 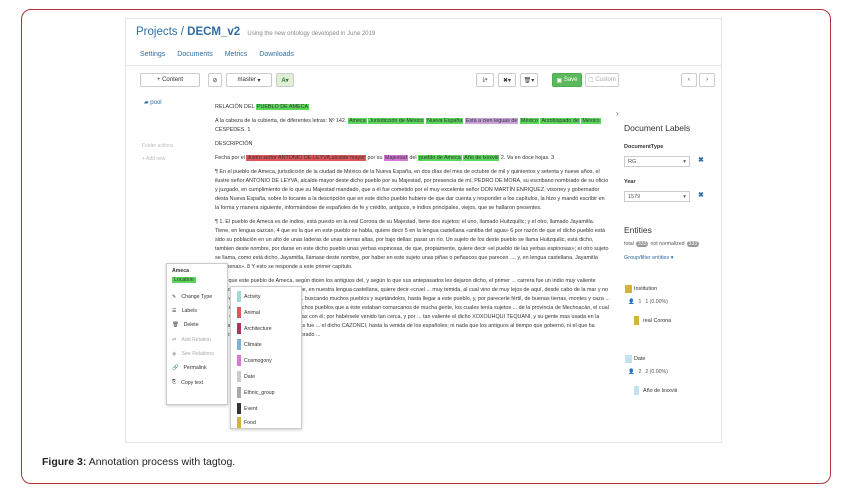 I want to click on entity-highlight: Majestad, so click(x=396, y=158).